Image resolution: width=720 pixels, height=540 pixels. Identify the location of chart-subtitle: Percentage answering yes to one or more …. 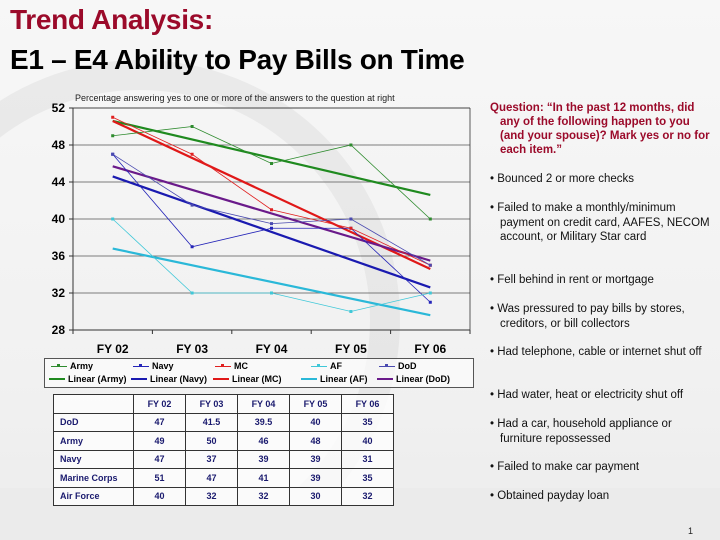
(235, 98).